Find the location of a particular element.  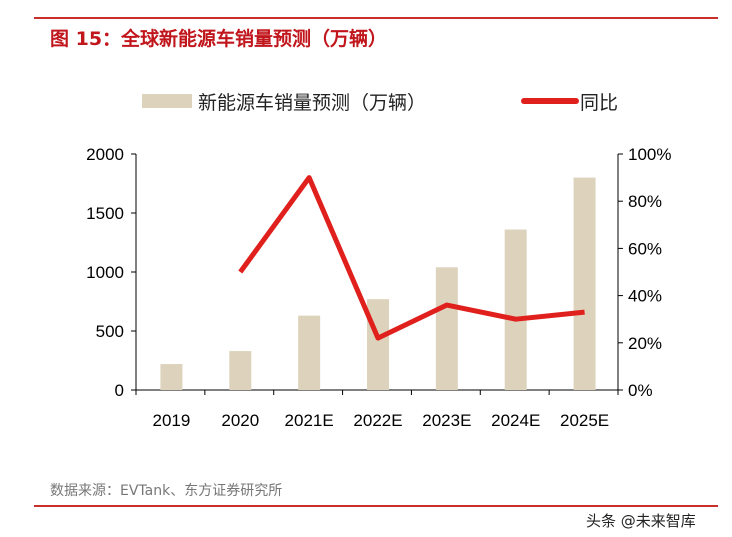

bar-2021E is located at coordinates (309, 352).